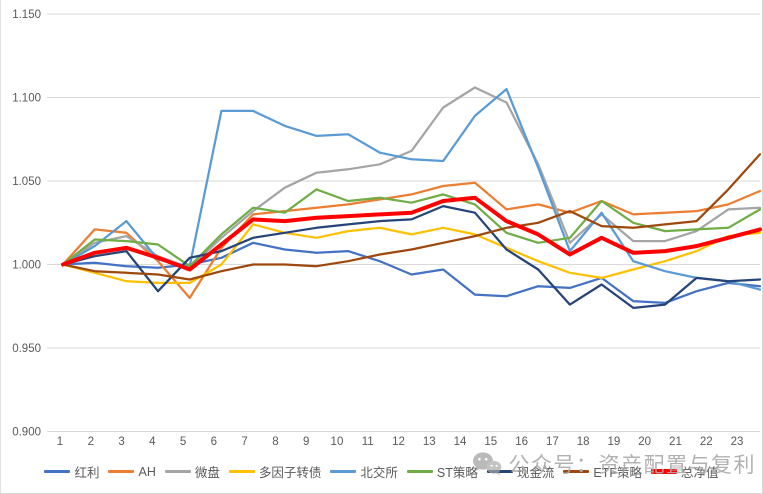 The image size is (763, 494). I want to click on x-axis-label: 20, so click(644, 442).